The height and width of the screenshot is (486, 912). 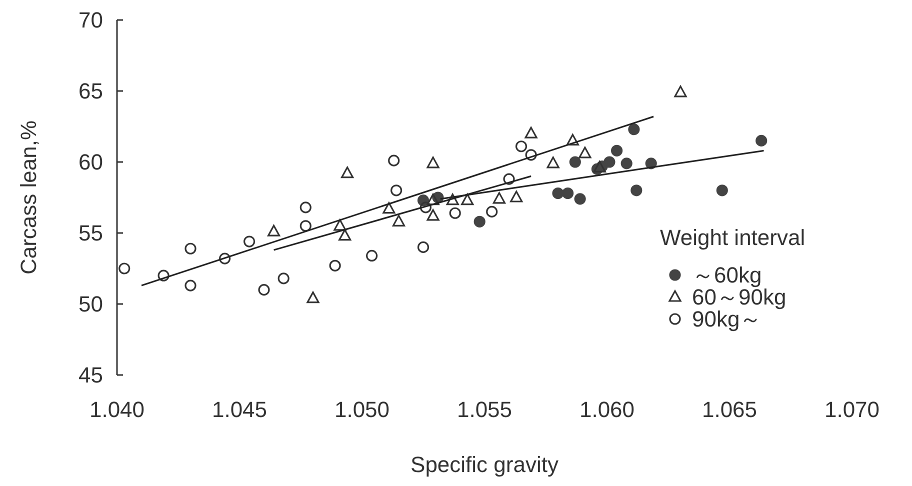 I want to click on y-tick-label: 60, so click(x=90, y=162).